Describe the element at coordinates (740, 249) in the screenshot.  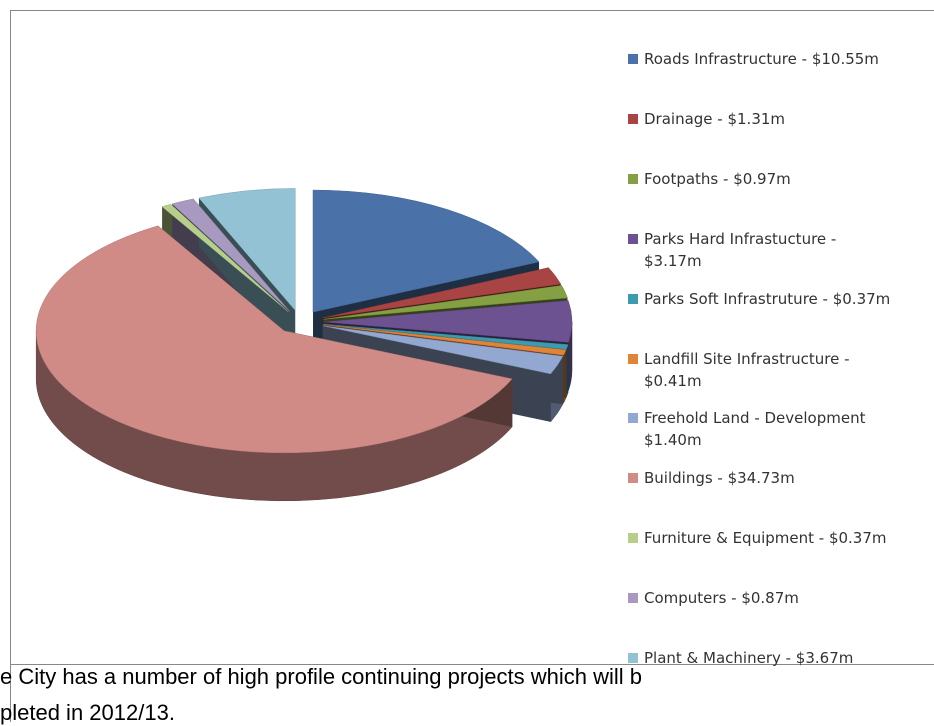
I see `legend-label: Parks Hard Infrastucture - $3.17m` at that location.